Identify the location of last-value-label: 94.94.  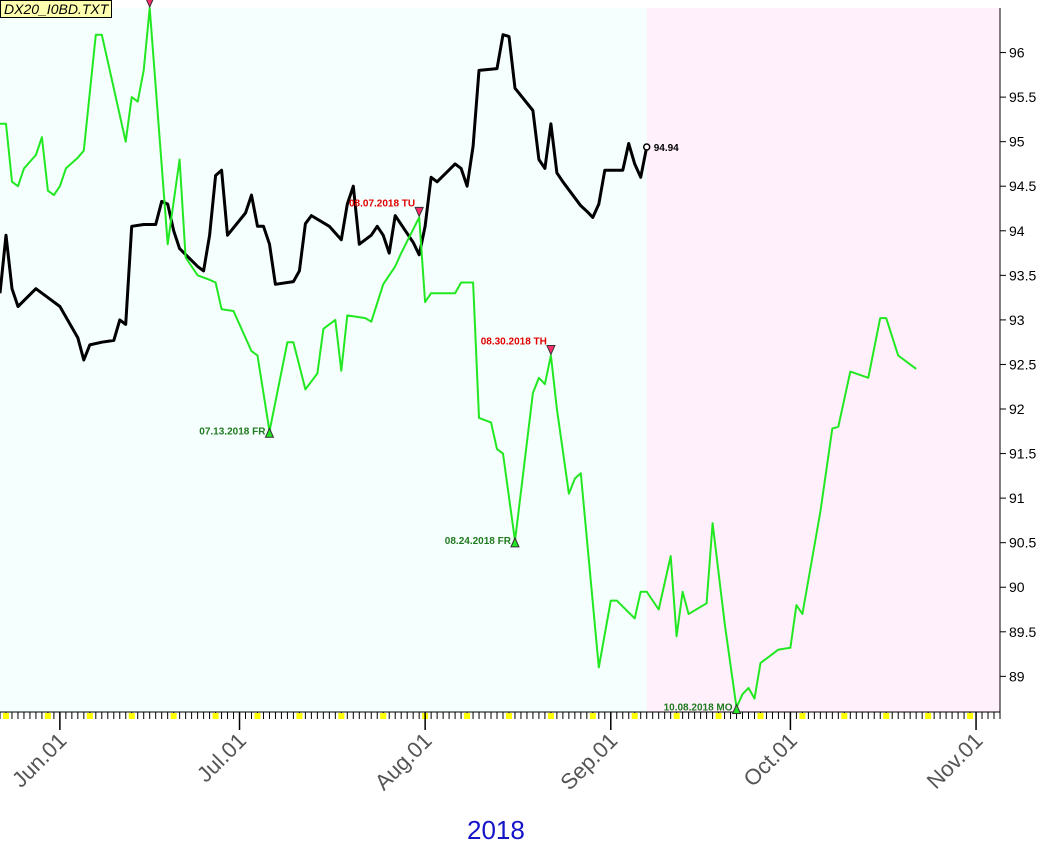
(666, 148).